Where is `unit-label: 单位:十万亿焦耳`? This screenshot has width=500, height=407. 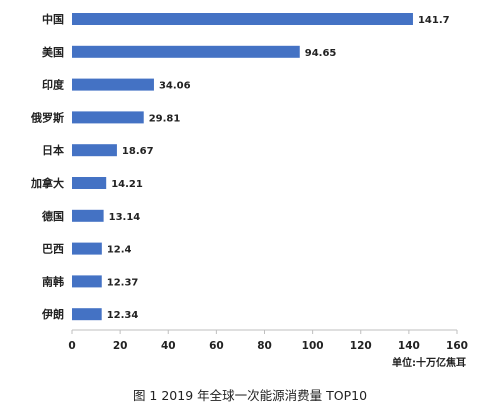 unit-label: 单位:十万亿焦耳 is located at coordinates (429, 362).